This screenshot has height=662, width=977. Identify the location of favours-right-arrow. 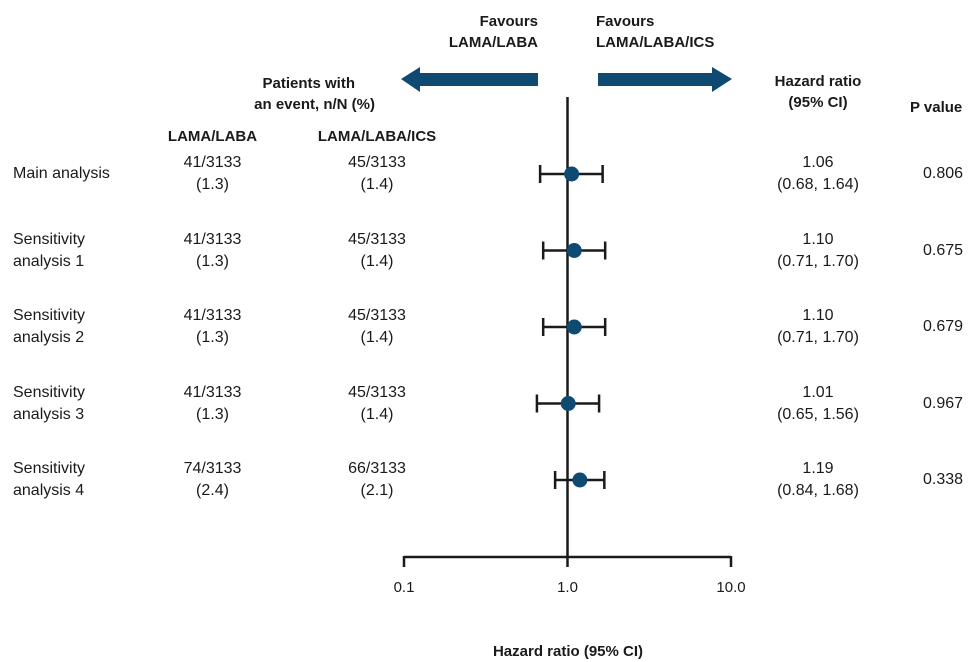
(665, 79).